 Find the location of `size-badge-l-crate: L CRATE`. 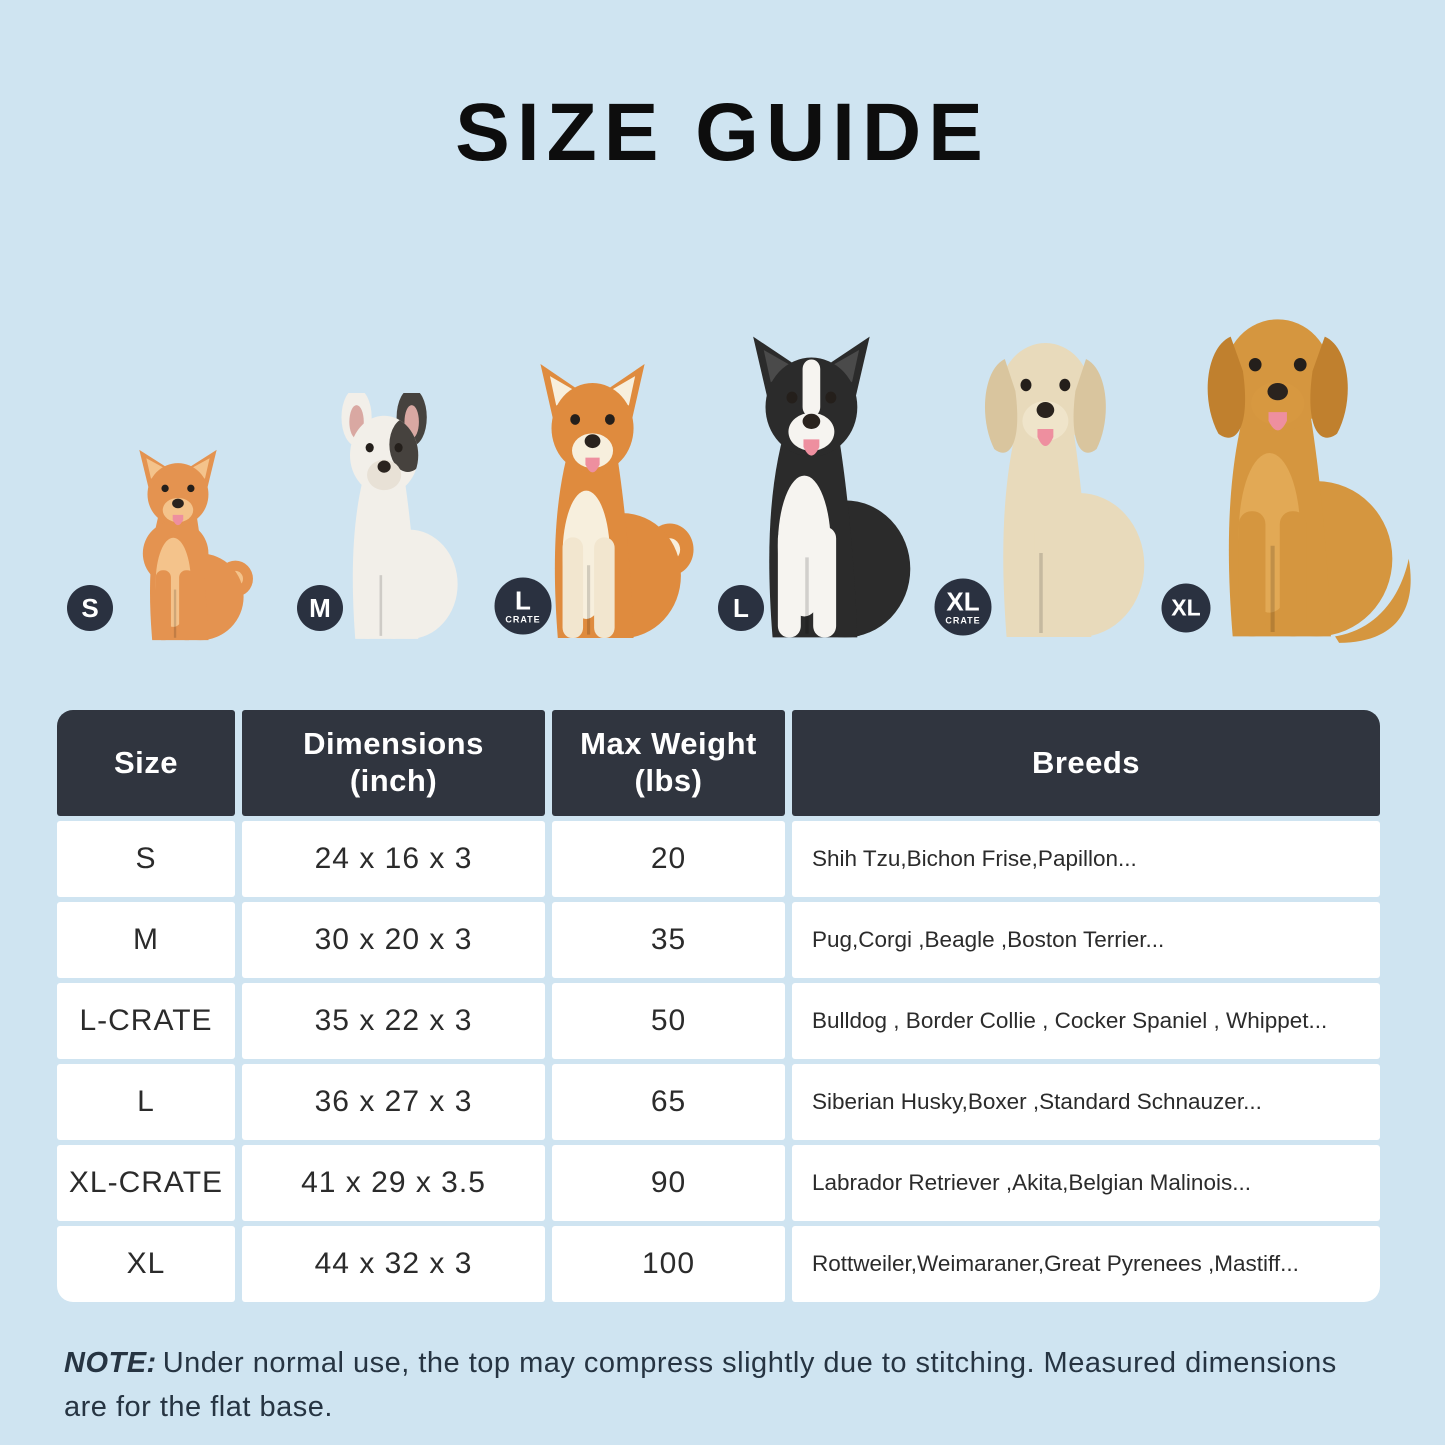

size-badge-l-crate: L CRATE is located at coordinates (523, 606).